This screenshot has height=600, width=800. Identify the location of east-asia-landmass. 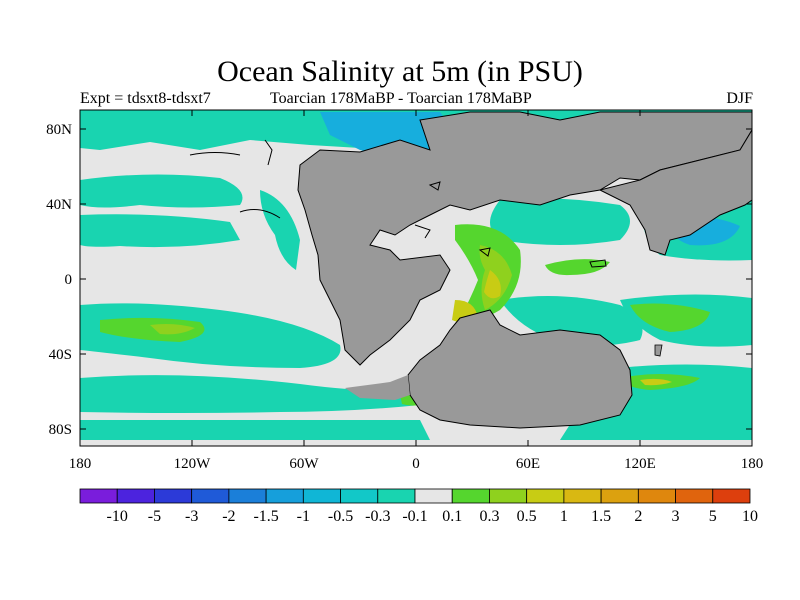
(675, 192).